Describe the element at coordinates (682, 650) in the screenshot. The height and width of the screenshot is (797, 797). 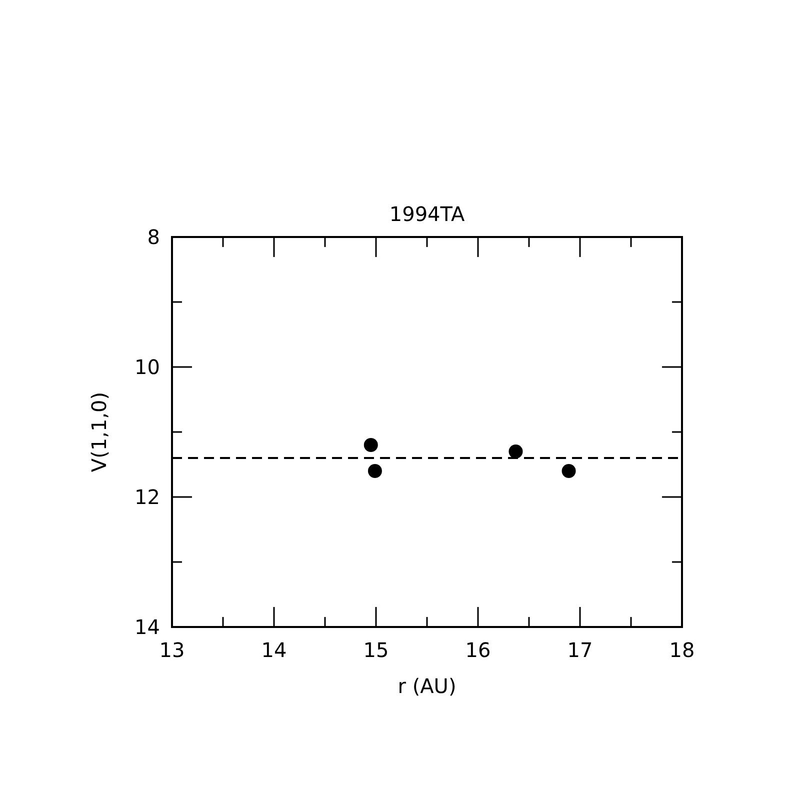
I see `x-tick-label: 18` at that location.